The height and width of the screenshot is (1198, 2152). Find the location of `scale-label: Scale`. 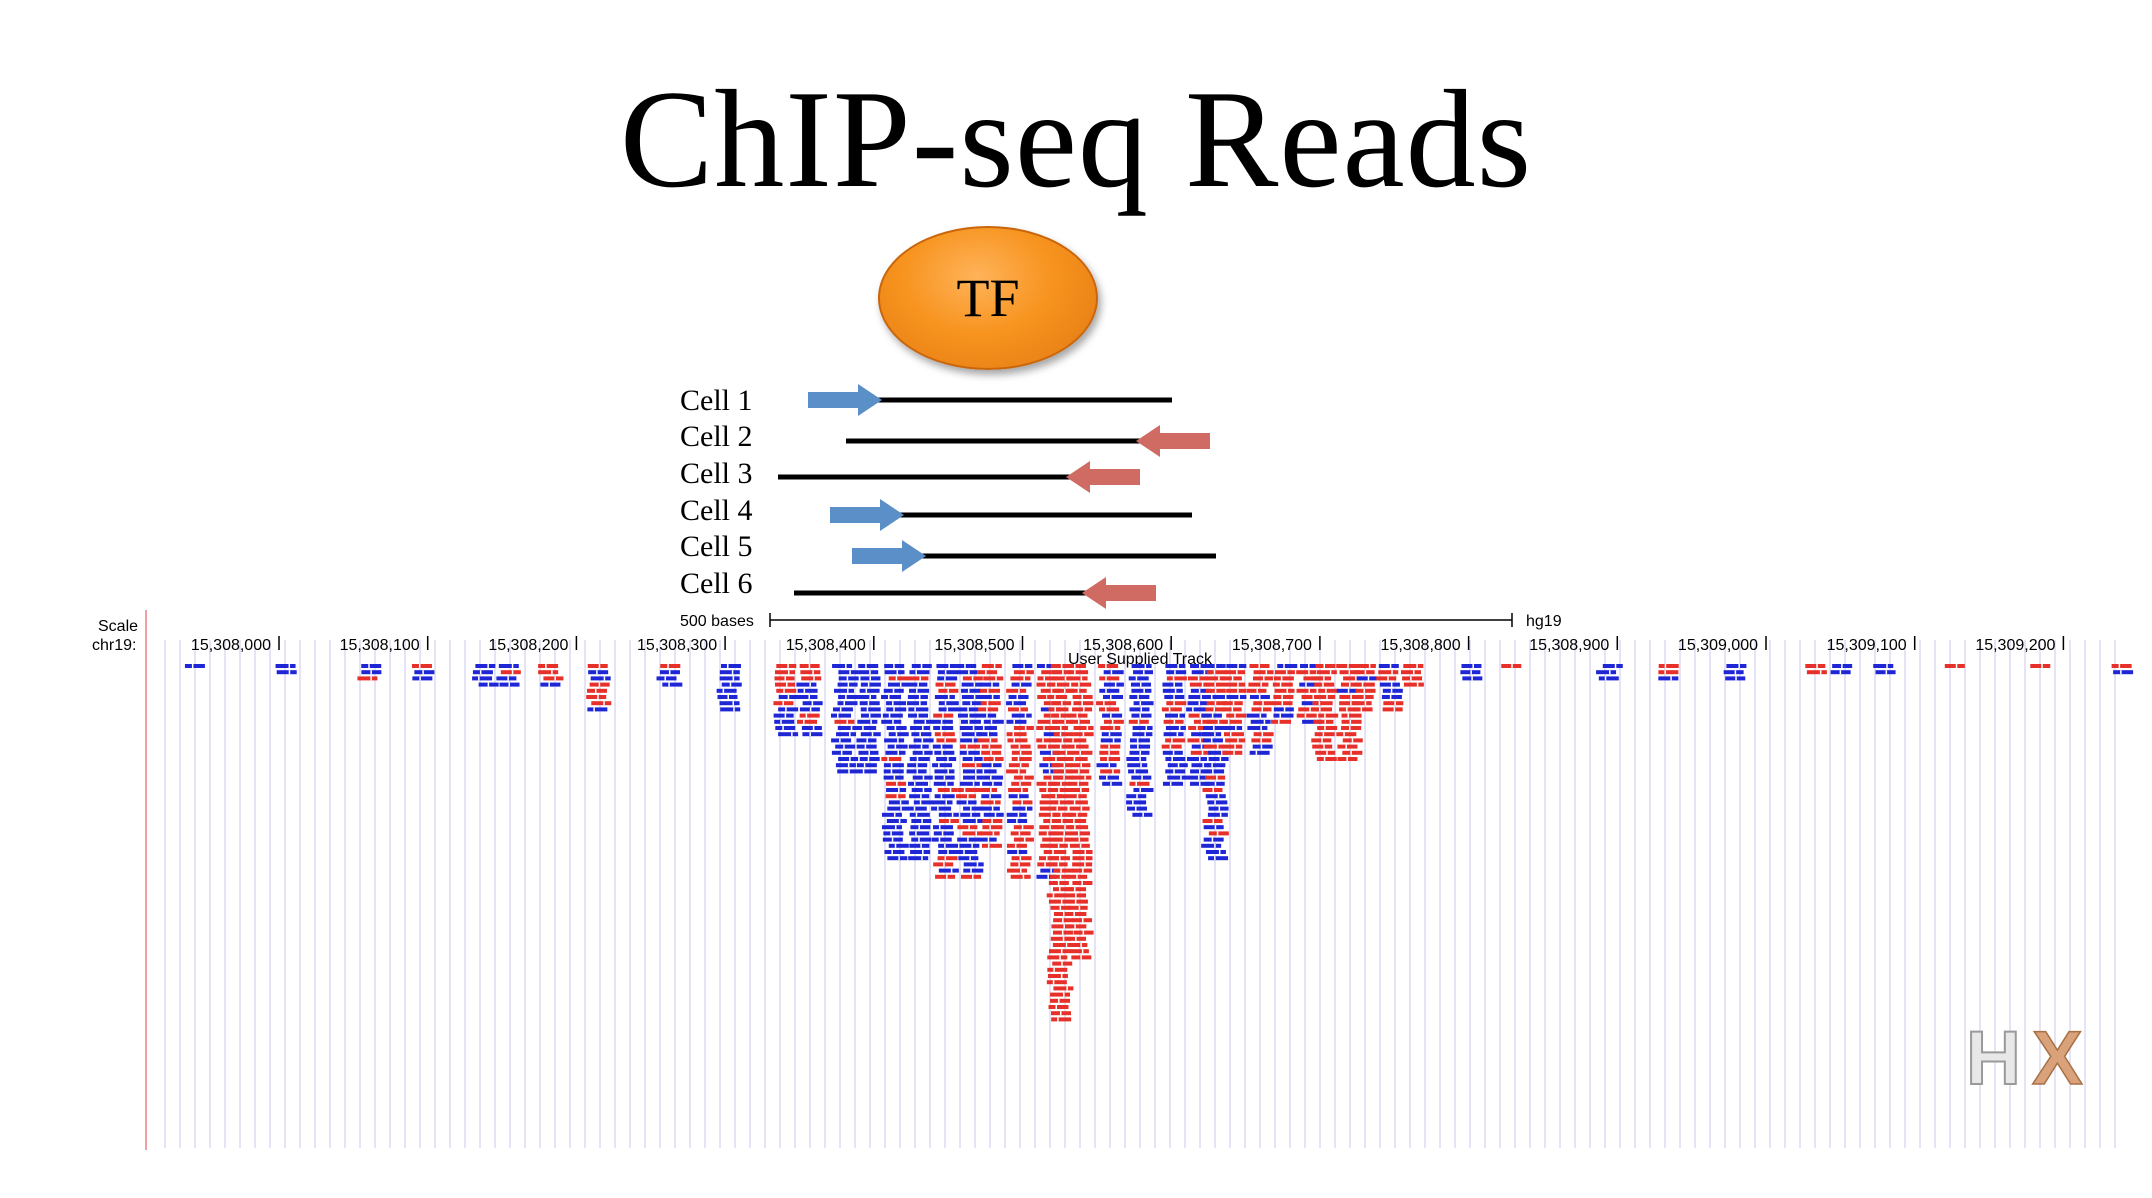

scale-label: Scale is located at coordinates (118, 626).